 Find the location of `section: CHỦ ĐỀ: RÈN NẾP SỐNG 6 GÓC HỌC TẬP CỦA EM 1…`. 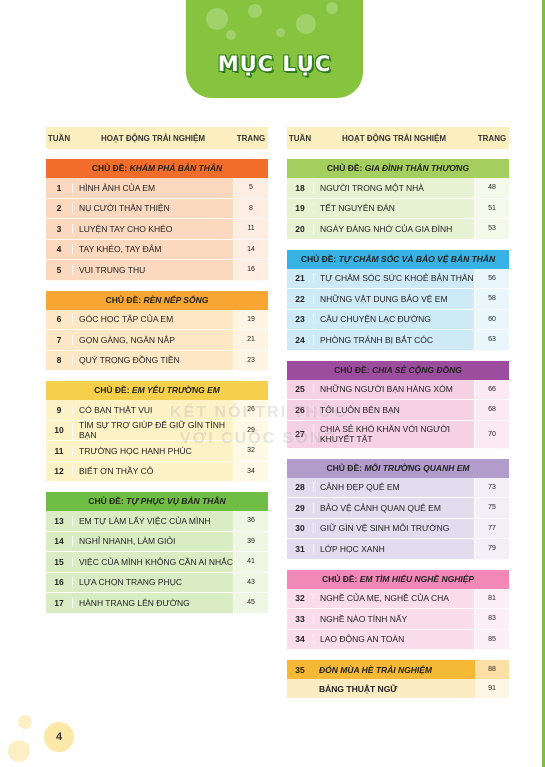

section: CHỦ ĐỀ: RÈN NẾP SỐNG 6 GÓC HỌC TẬP CỦA EM 1… is located at coordinates (157, 330).